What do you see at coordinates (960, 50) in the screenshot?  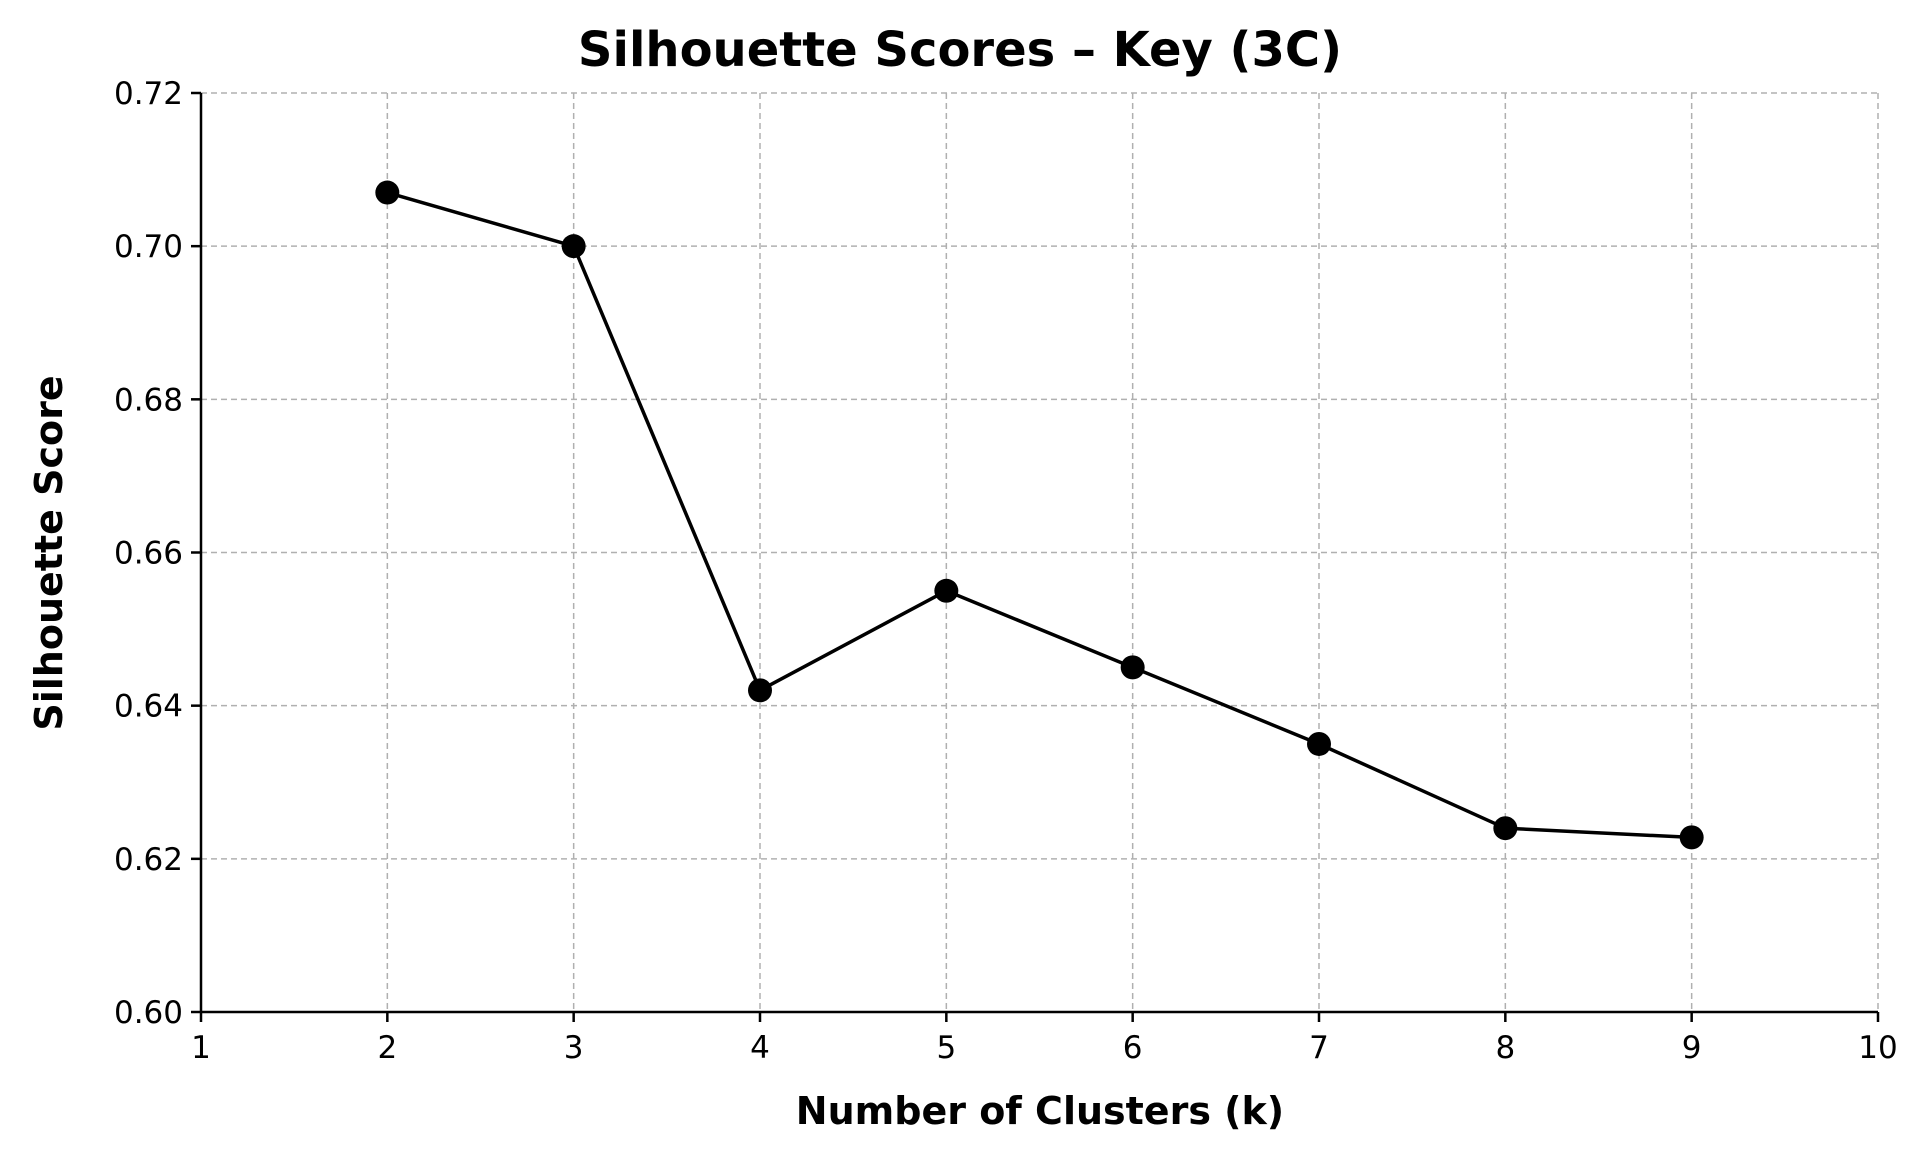 I see `chart-title: Silhouette Scores – Key (3C)` at bounding box center [960, 50].